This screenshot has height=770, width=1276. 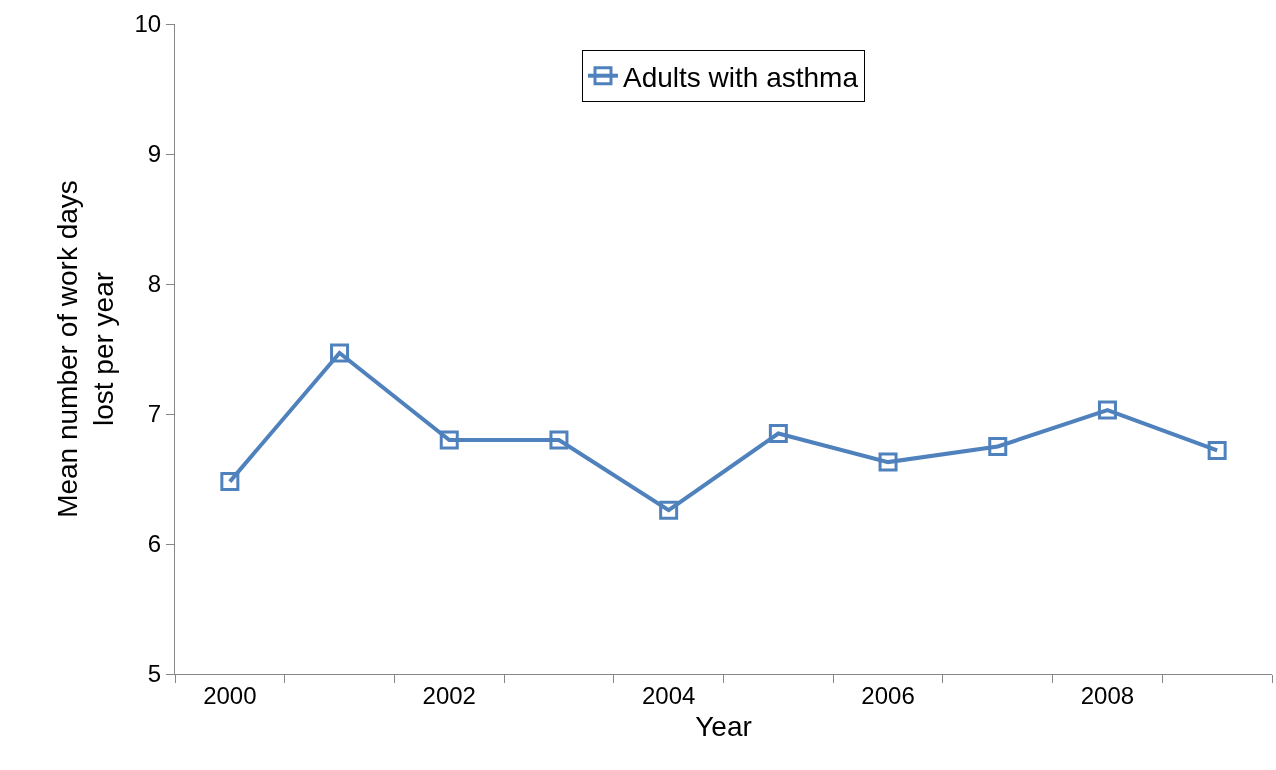 What do you see at coordinates (741, 77) in the screenshot?
I see `legend-label: Adults with asthma` at bounding box center [741, 77].